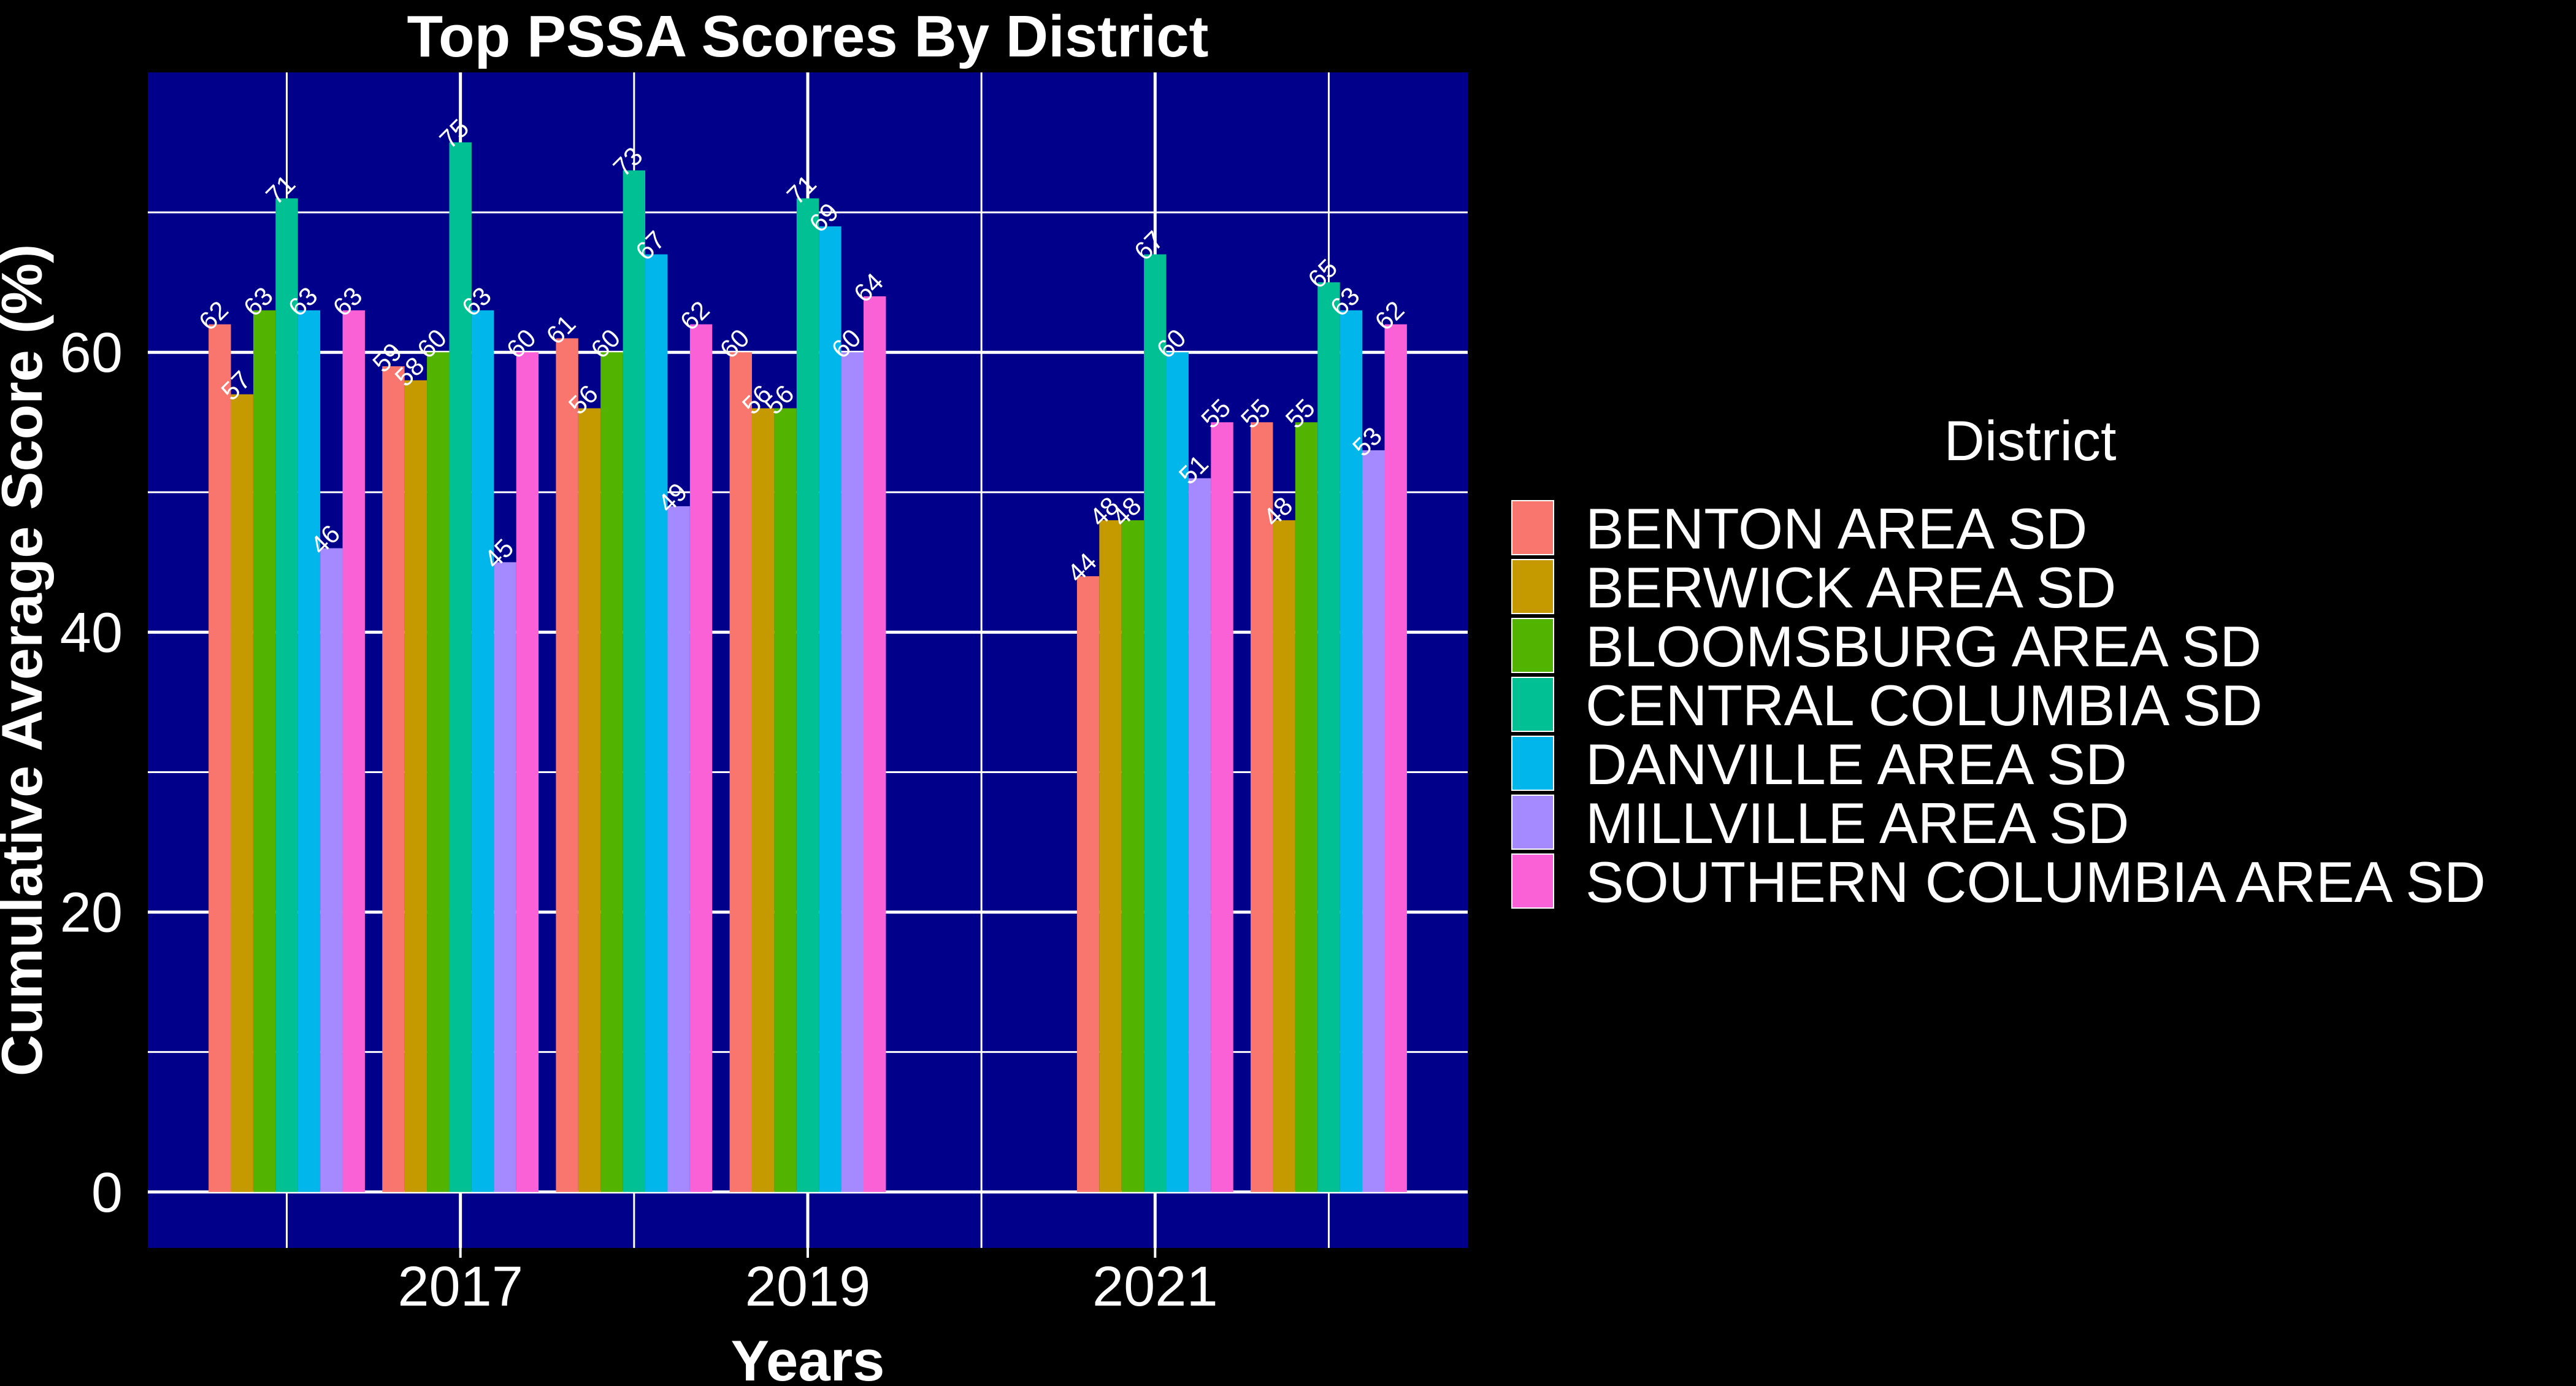 The image size is (2576, 1386). Describe the element at coordinates (27, 660) in the screenshot. I see `y-axis-title: Cumulative Average Score (%)` at that location.